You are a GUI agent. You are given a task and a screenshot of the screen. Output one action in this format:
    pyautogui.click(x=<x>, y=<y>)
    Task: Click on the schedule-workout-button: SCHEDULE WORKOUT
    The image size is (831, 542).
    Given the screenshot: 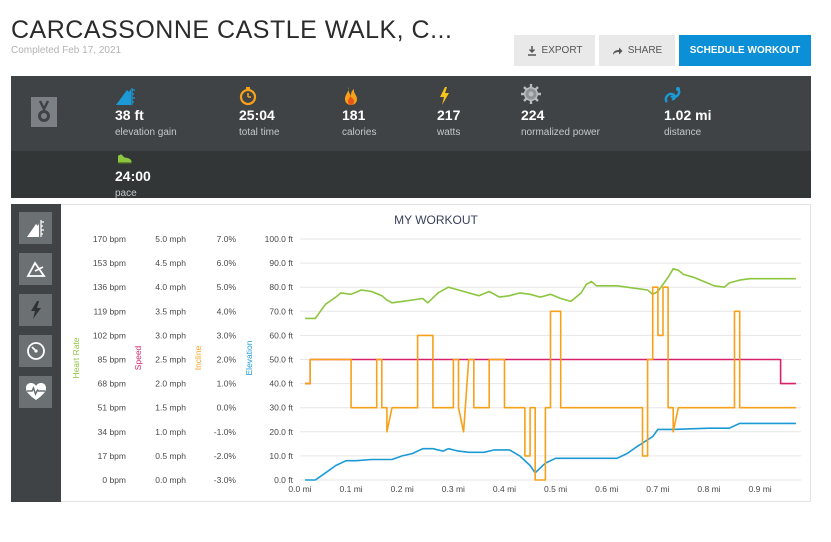 What is the action you would take?
    pyautogui.click(x=745, y=50)
    